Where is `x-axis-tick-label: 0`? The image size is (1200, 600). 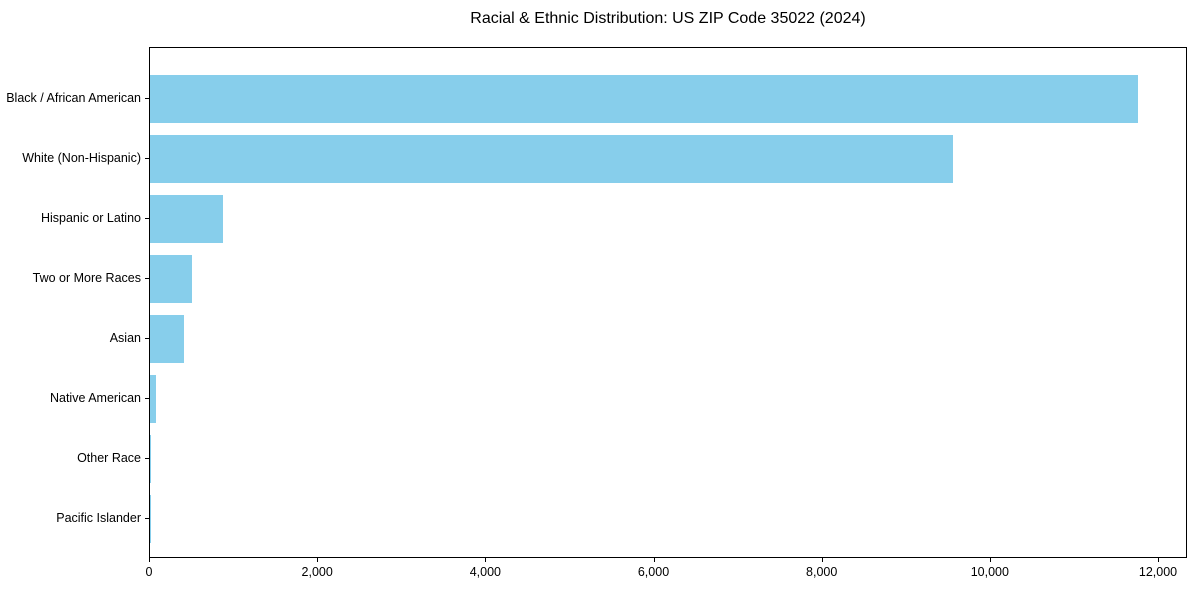
x-axis-tick-label: 0 is located at coordinates (149, 572).